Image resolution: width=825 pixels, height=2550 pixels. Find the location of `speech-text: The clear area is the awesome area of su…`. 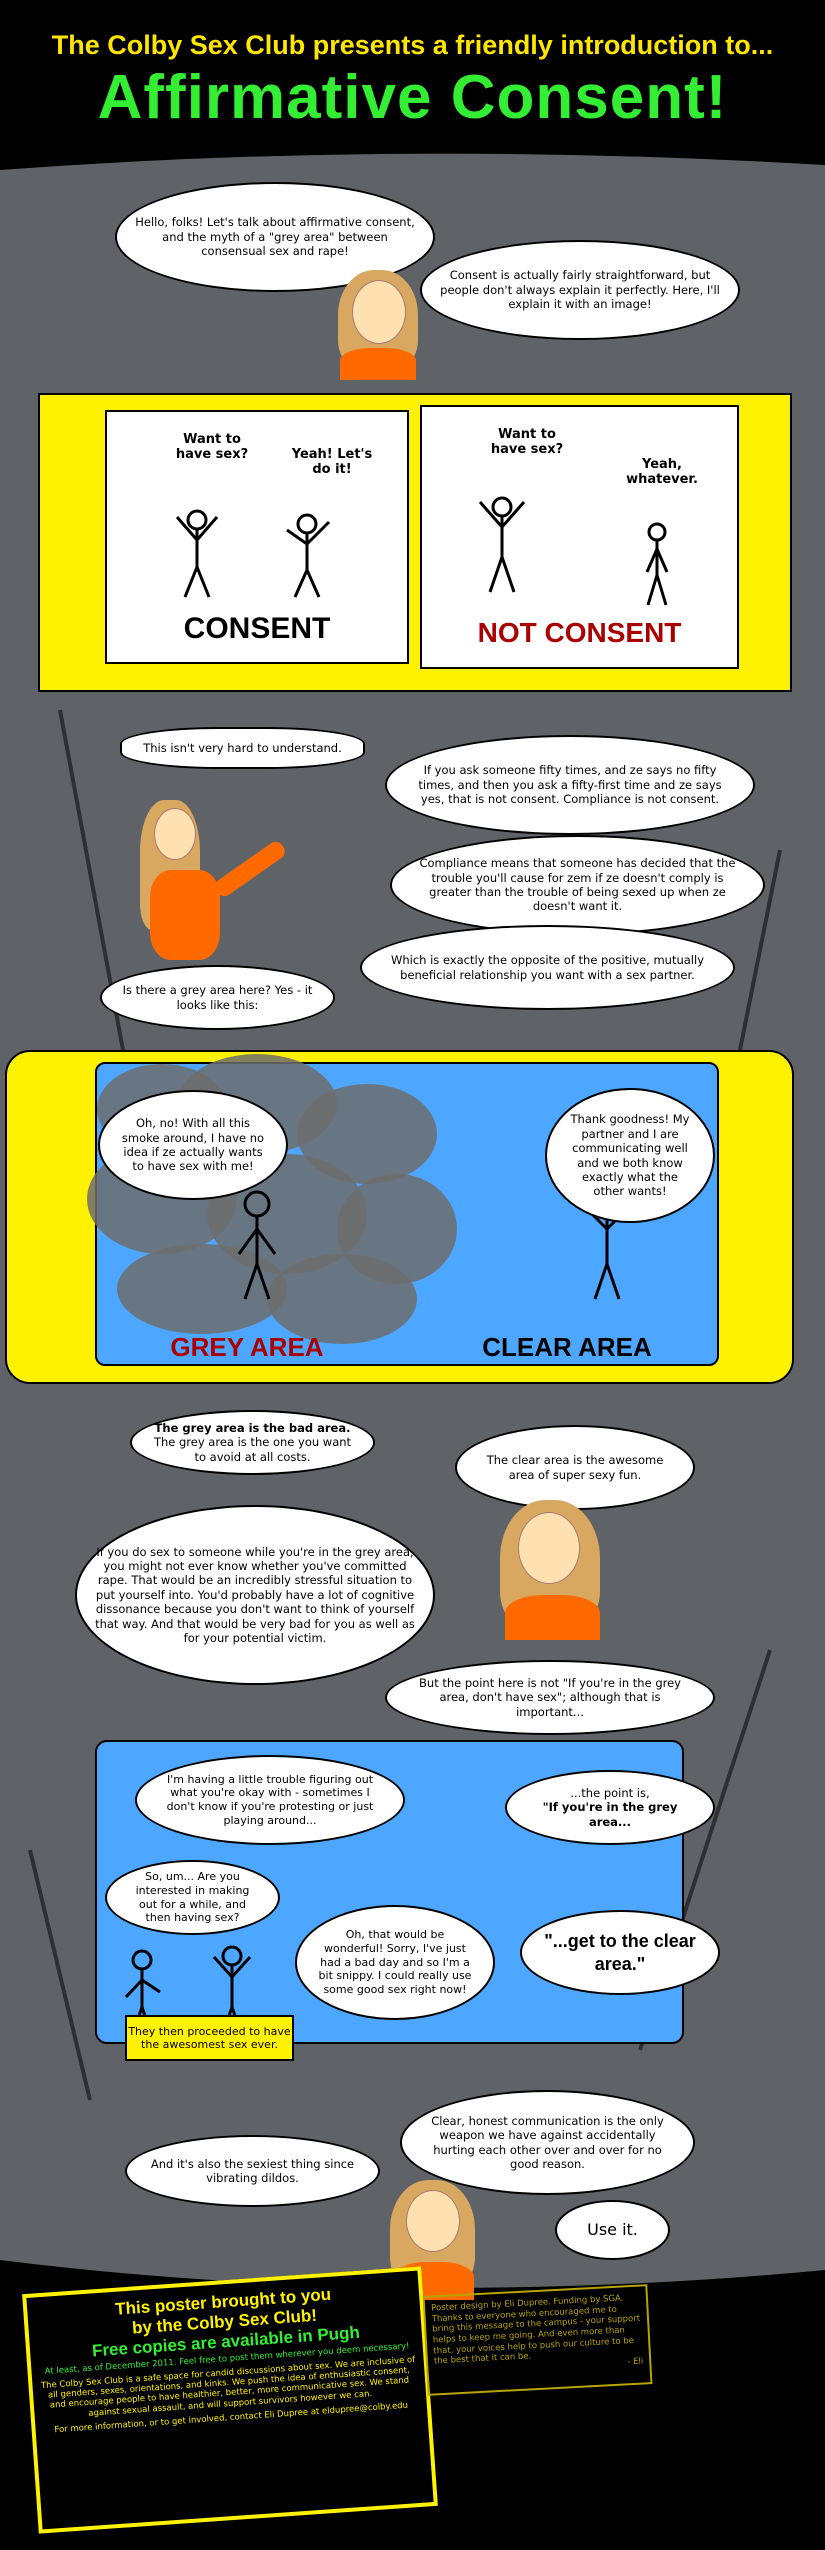

speech-text: The clear area is the awesome area of su… is located at coordinates (575, 1467).